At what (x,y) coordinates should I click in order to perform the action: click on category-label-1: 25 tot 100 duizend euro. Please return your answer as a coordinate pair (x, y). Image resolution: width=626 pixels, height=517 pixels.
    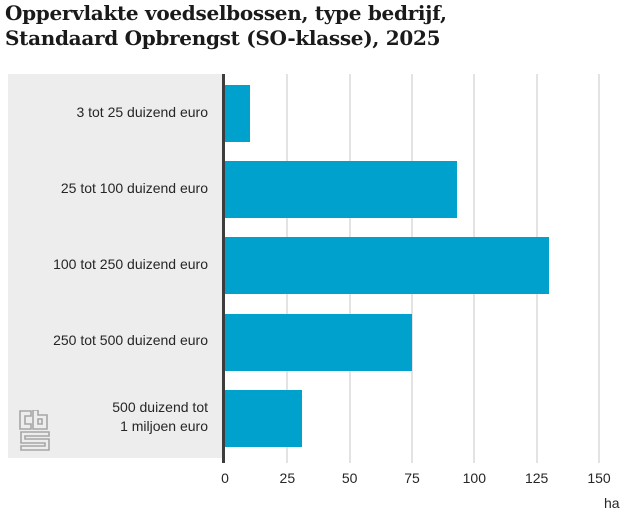
    Looking at the image, I should click on (134, 187).